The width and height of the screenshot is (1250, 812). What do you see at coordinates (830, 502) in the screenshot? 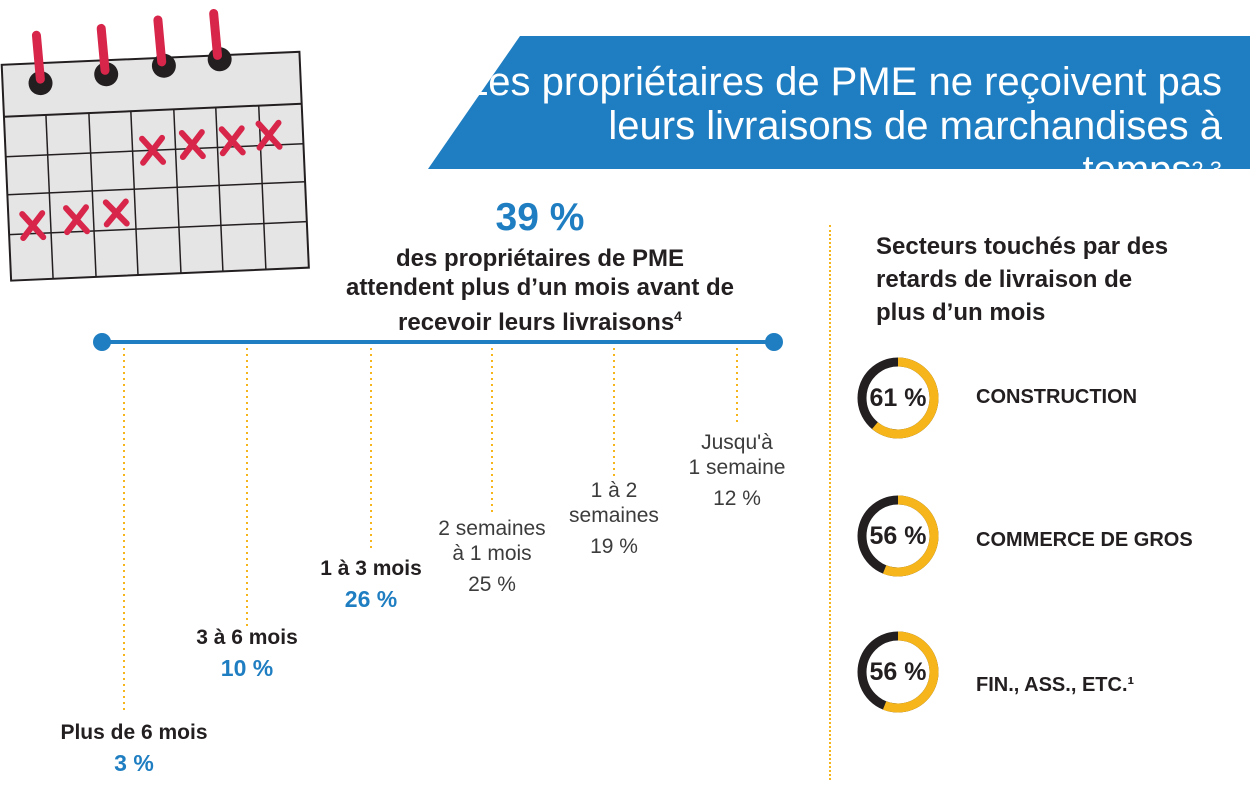
I see `section-divider` at bounding box center [830, 502].